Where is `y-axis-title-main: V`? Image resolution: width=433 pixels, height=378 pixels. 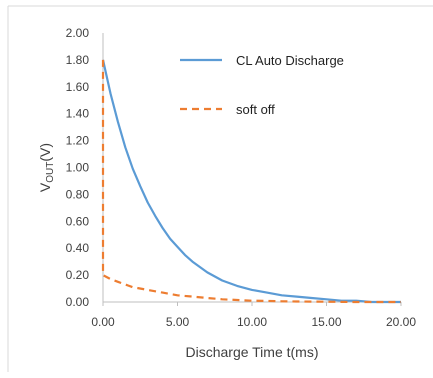 y-axis-title-main: V is located at coordinates (45, 187).